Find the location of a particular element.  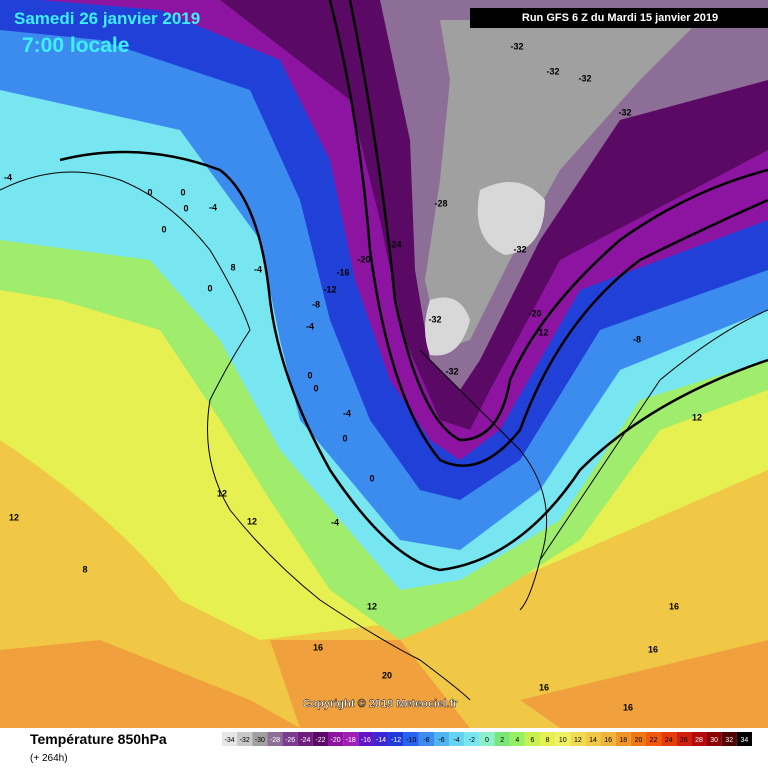

scale-label: 24 is located at coordinates (669, 740).